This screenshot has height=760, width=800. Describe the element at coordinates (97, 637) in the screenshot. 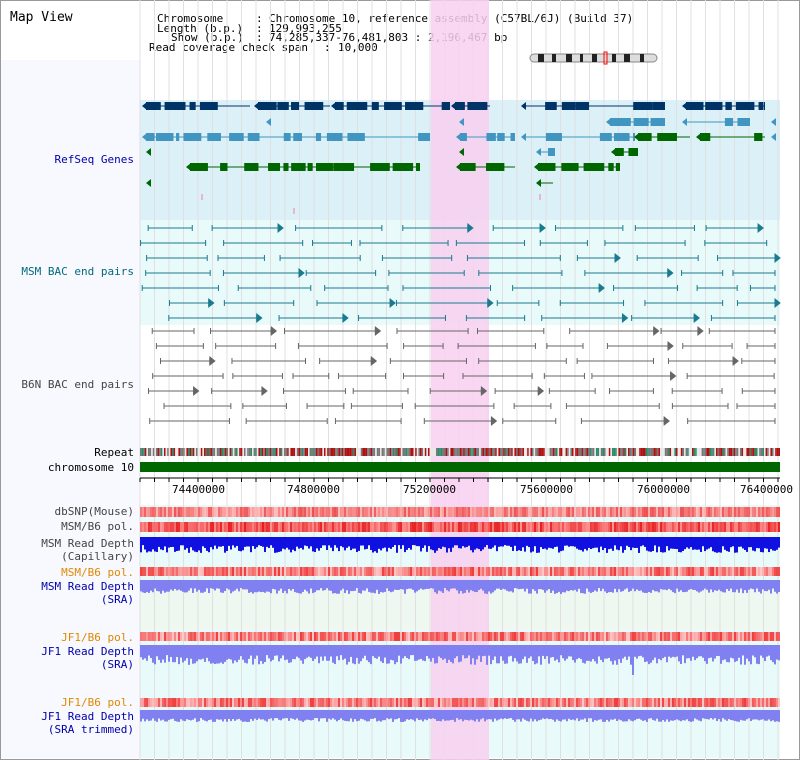

I see `track-label-jf1-b6-pol-1: JF1/B6 pol.` at that location.